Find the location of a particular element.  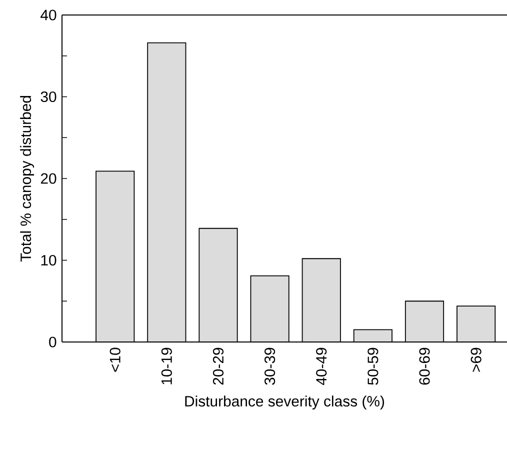

x-axis-title: Disturbance severity class (%) is located at coordinates (284, 403).